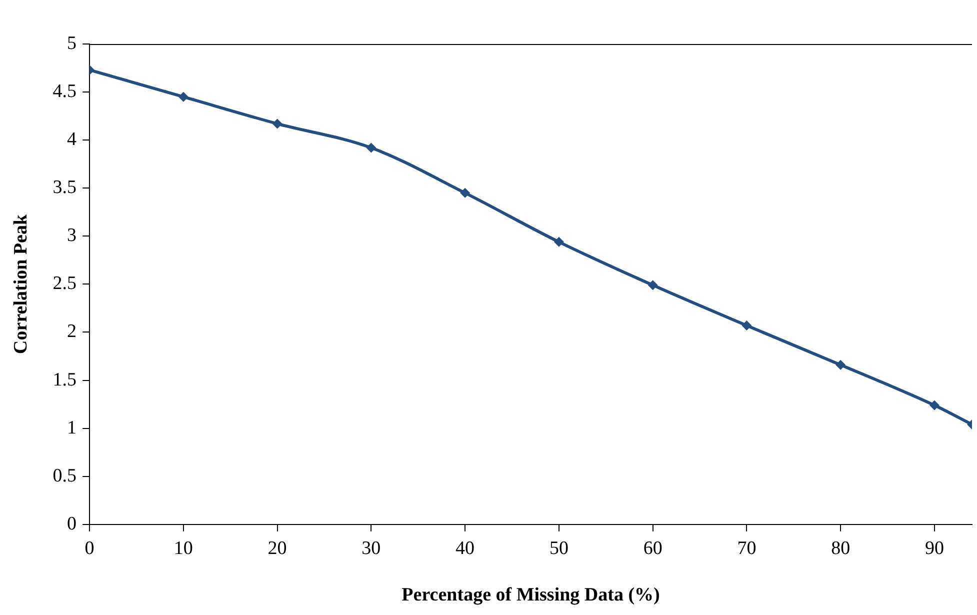 This screenshot has height=615, width=977. I want to click on y-tick-label: 2.5, so click(64, 283).